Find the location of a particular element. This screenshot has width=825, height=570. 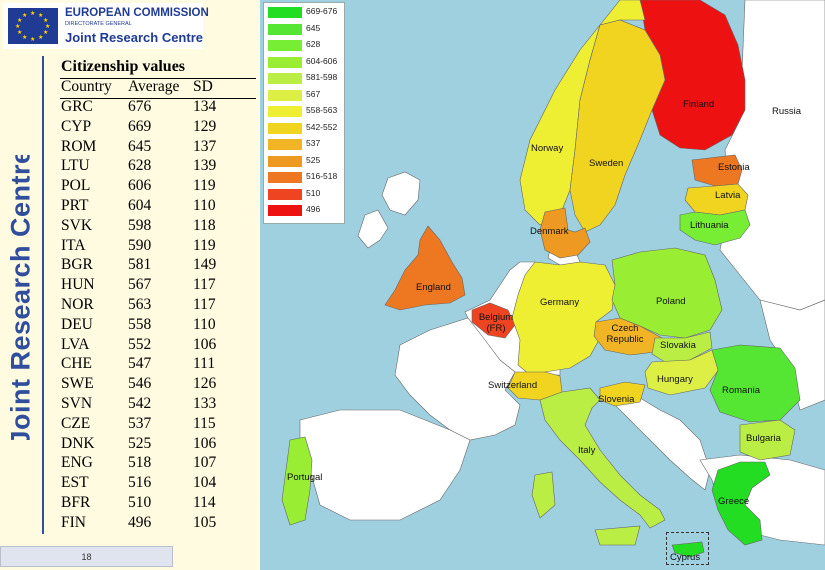

cyprus-inset-frame is located at coordinates (687, 548).